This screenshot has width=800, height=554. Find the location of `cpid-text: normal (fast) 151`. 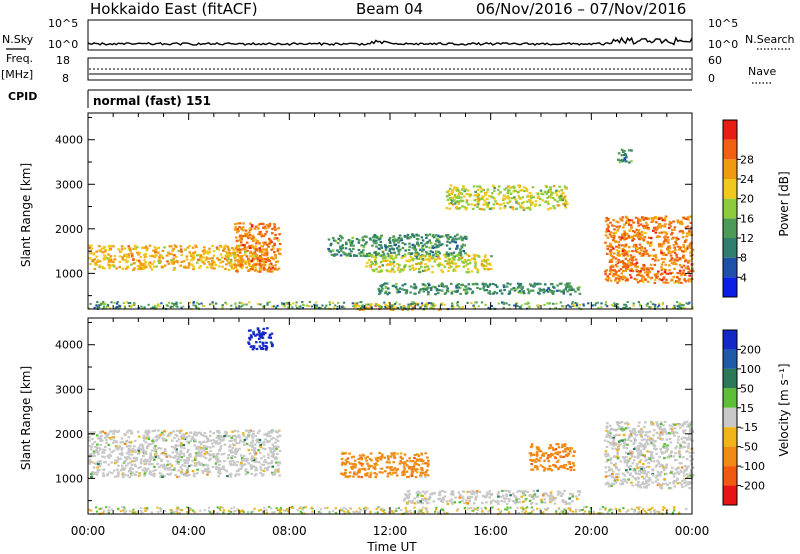

cpid-text: normal (fast) 151 is located at coordinates (152, 101).